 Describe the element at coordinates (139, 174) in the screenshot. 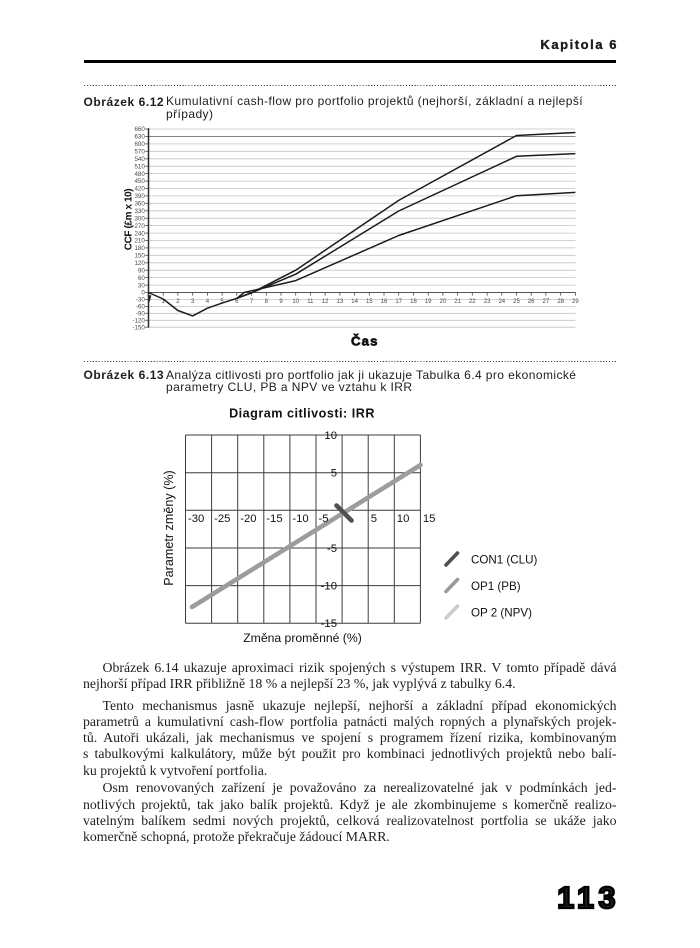

I see `svg-text: 480` at that location.